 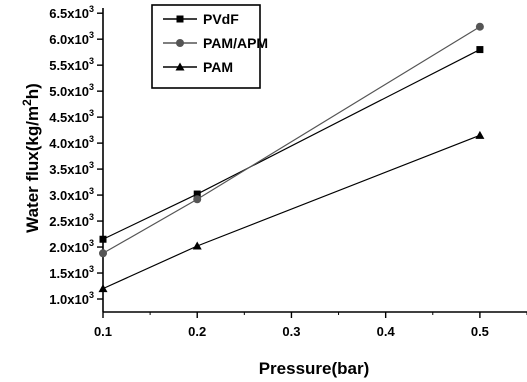 I want to click on y-tick-label: 4.0x10³, so click(x=71, y=142).